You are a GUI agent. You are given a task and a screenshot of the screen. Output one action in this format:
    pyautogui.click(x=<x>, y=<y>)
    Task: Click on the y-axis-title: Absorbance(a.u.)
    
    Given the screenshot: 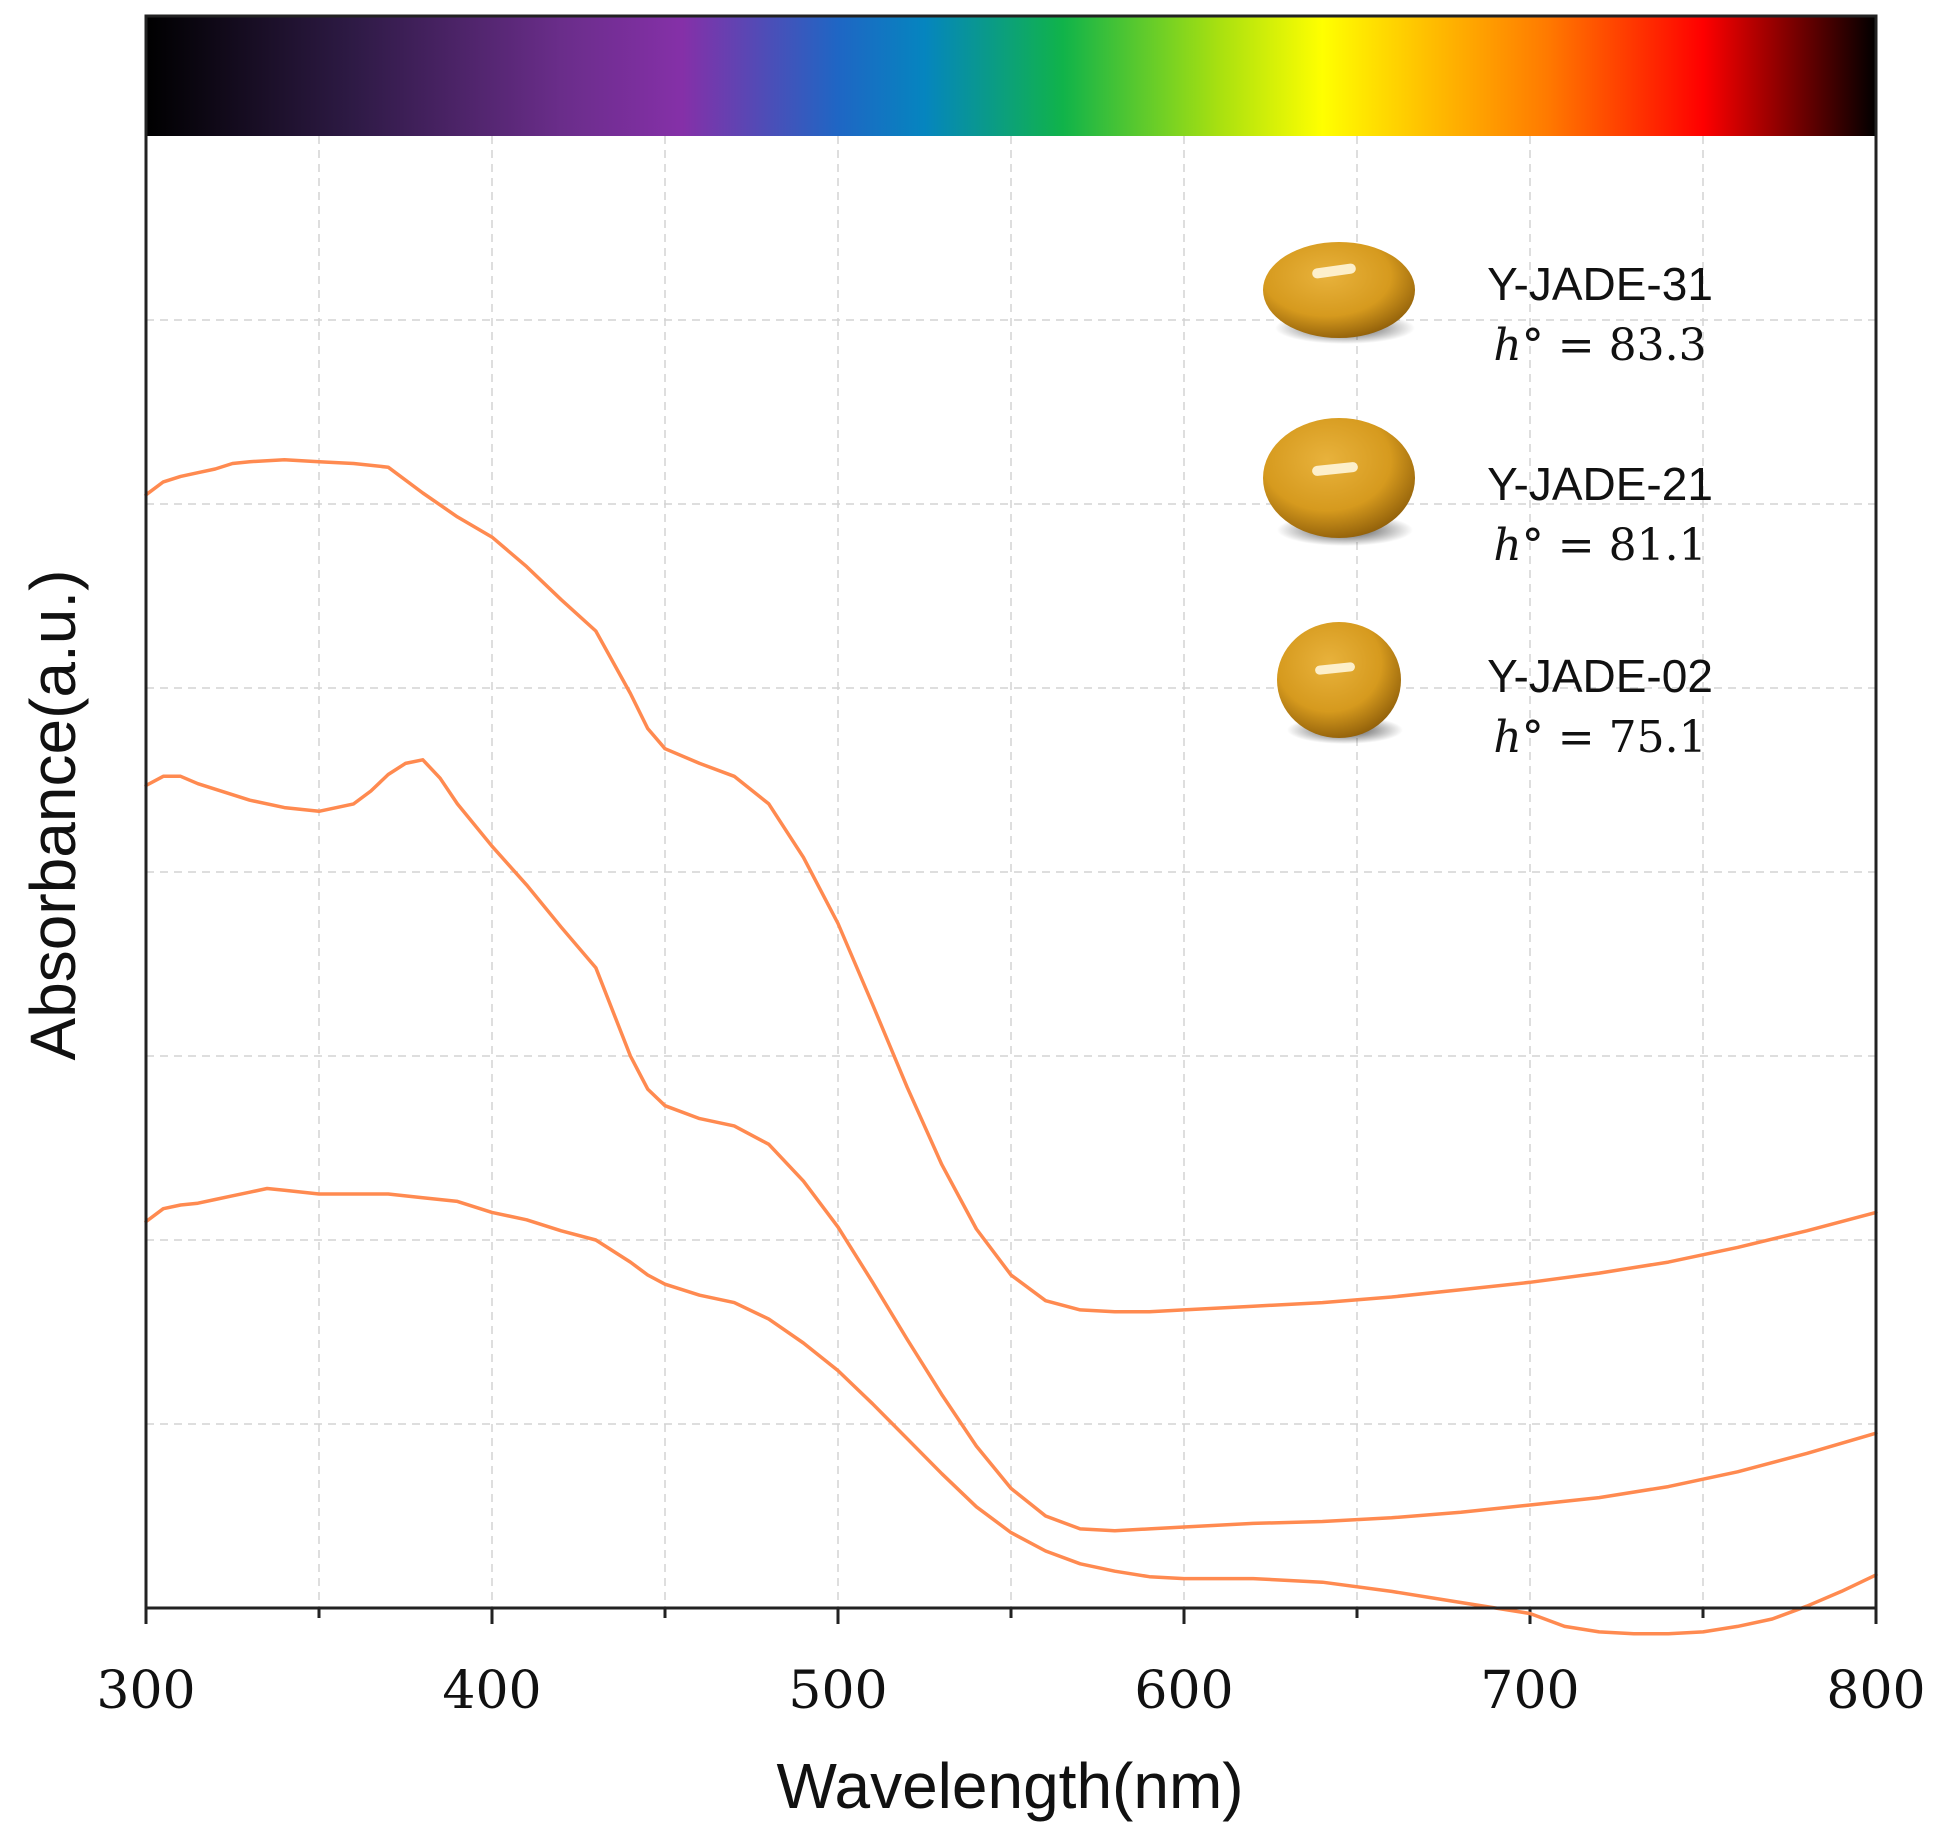 What is the action you would take?
    pyautogui.click(x=53, y=815)
    